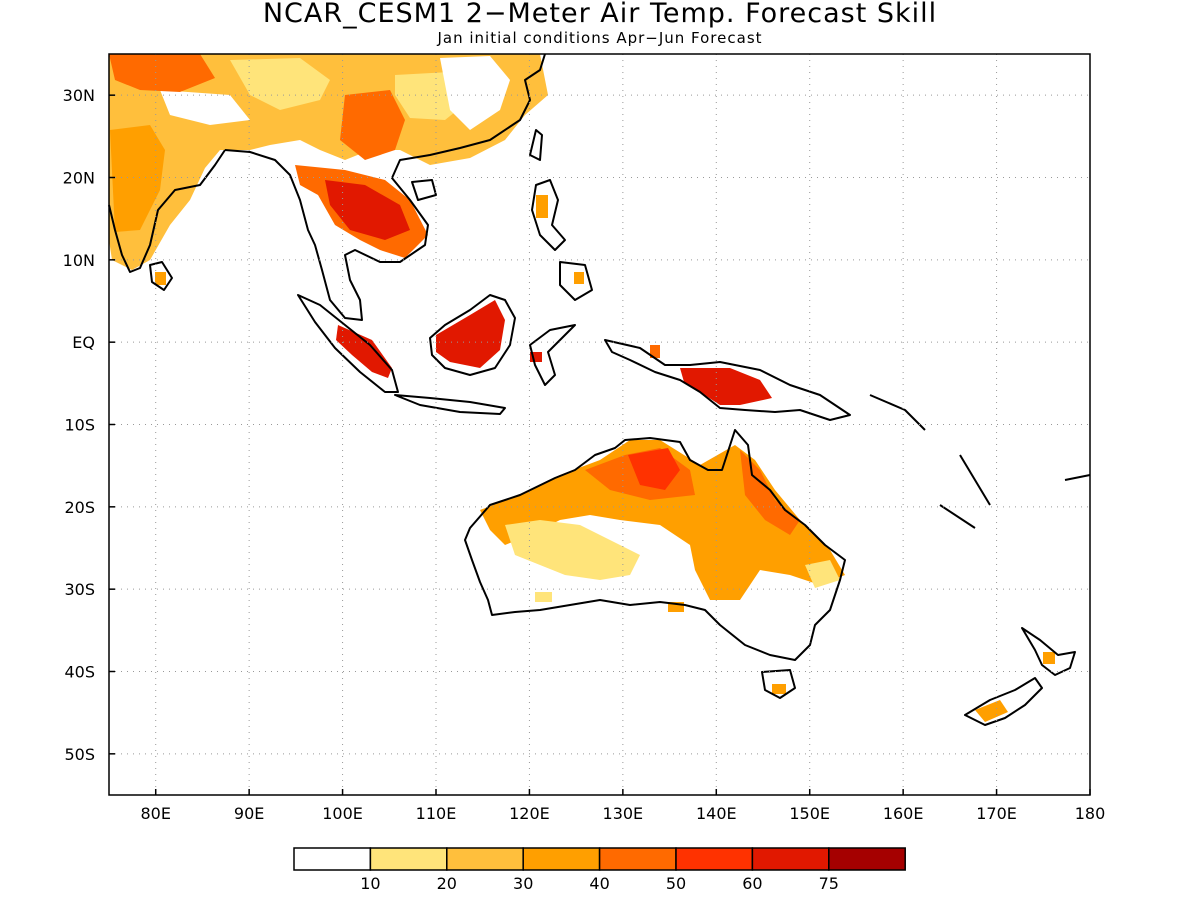 The width and height of the screenshot is (1200, 900). I want to click on coast-mindanao, so click(576, 281).